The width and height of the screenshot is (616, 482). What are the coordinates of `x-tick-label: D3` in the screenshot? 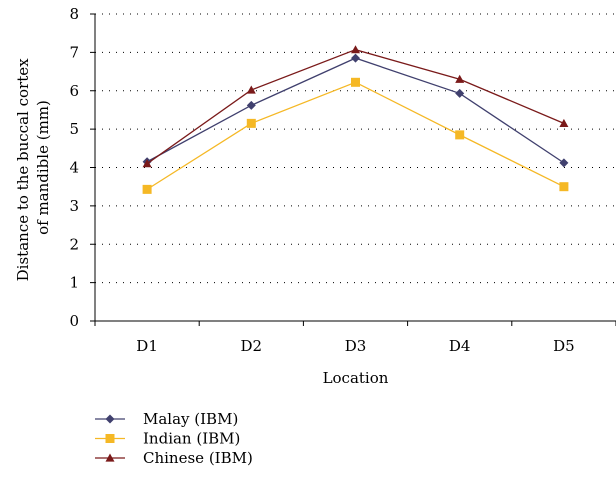 It's located at (356, 346).